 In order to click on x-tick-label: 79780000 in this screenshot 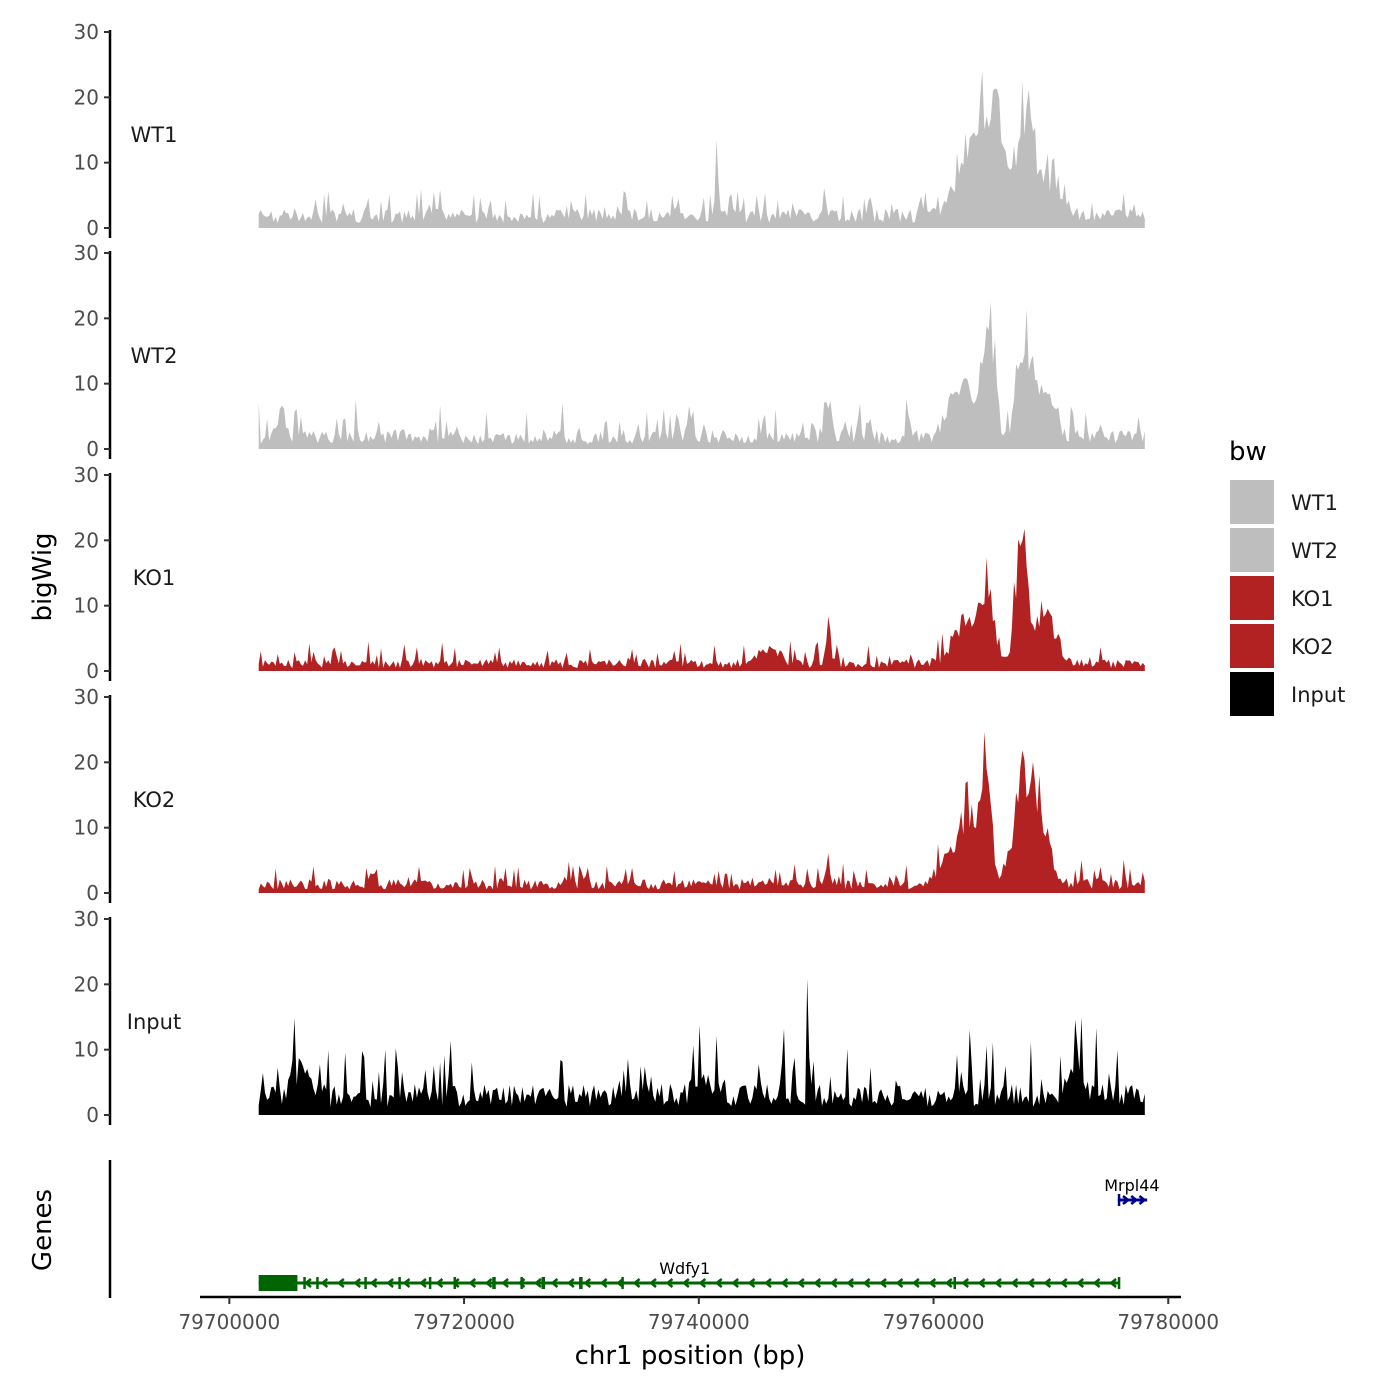, I will do `click(1168, 1322)`.